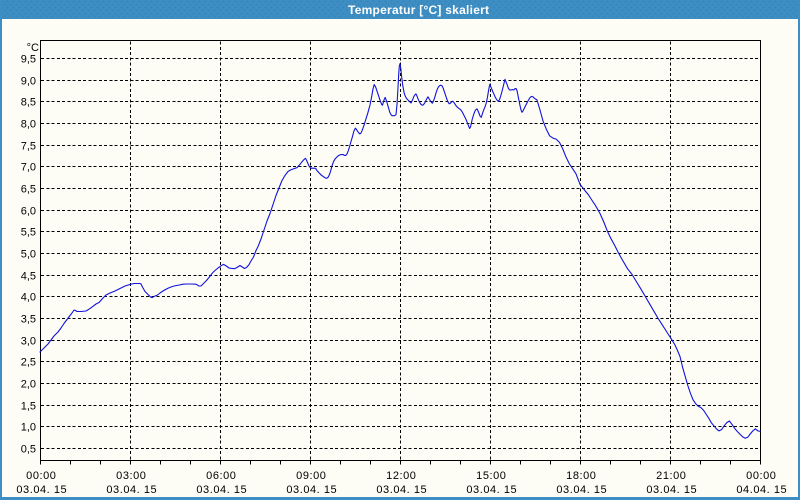  I want to click on svg-text: 1,5, so click(28, 407).